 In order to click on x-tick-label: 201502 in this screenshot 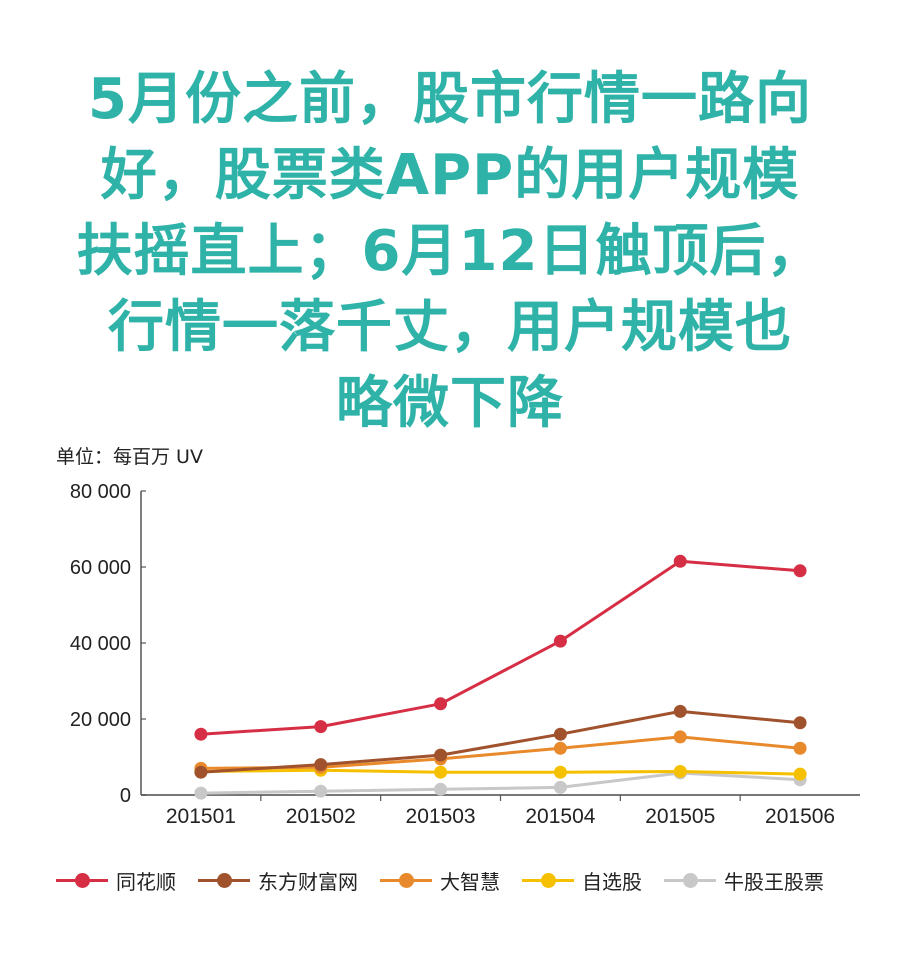, I will do `click(321, 816)`.